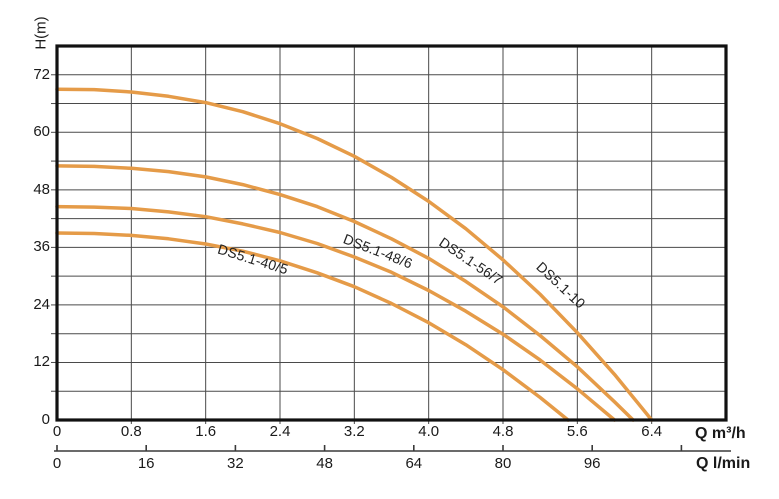 The height and width of the screenshot is (499, 779). What do you see at coordinates (720, 433) in the screenshot?
I see `x-axis-unit-m3h: Q m³/h` at bounding box center [720, 433].